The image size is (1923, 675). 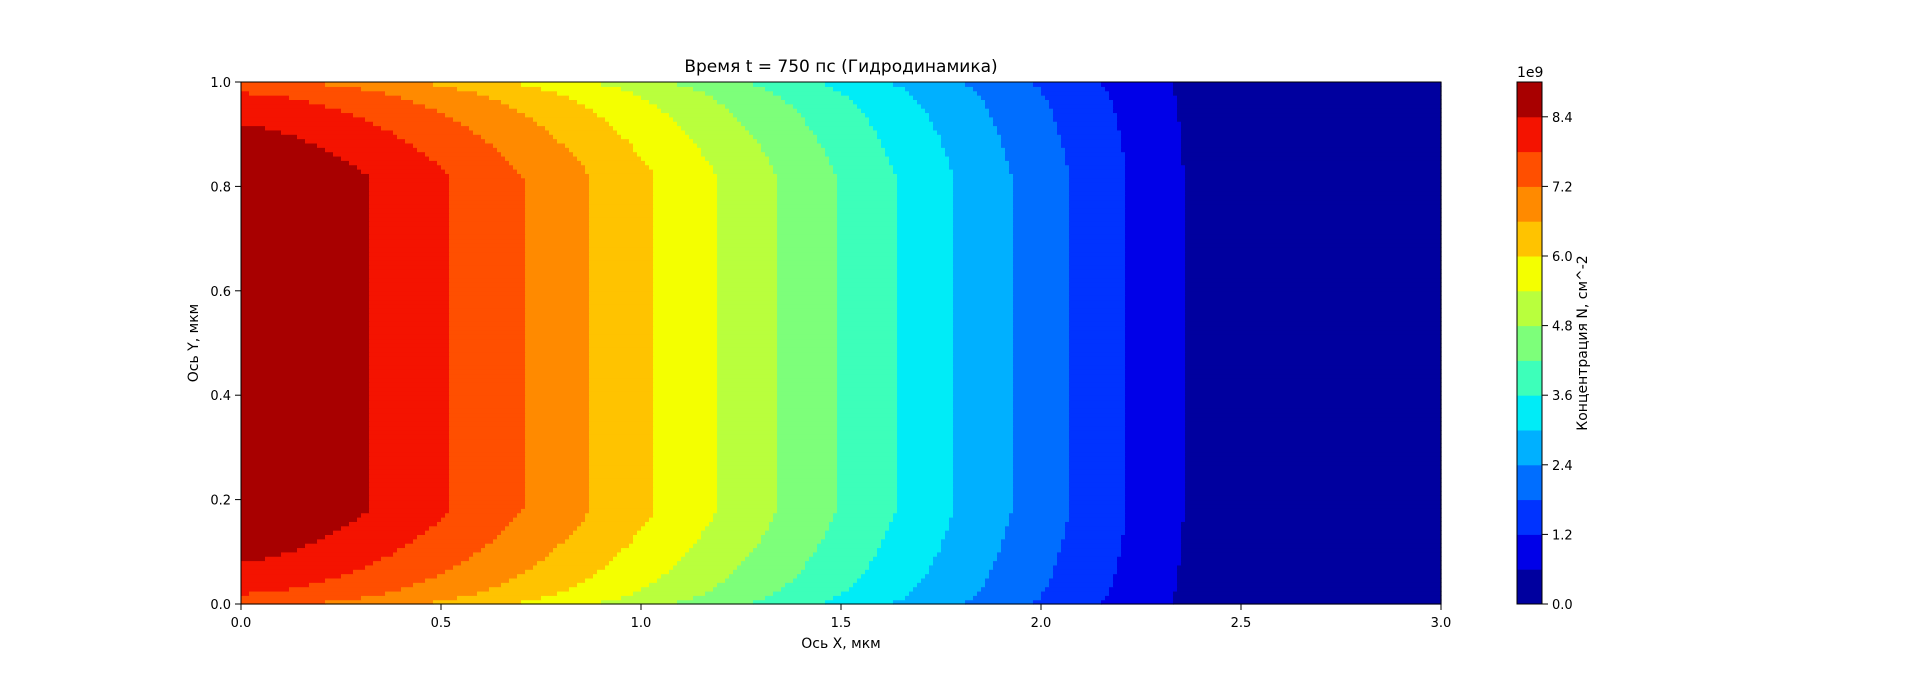 What do you see at coordinates (841, 623) in the screenshot?
I see `x-tick-label: 1.5` at bounding box center [841, 623].